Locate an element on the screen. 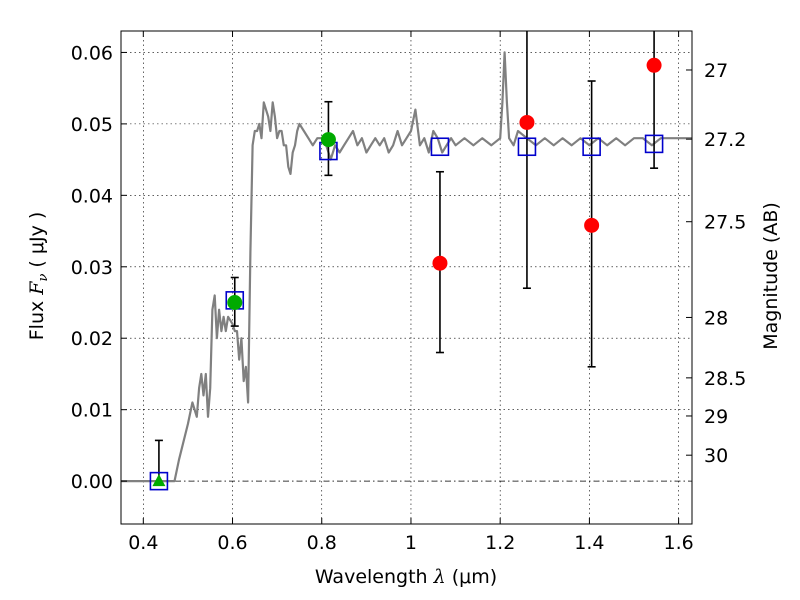  y-tick-label: 0.04 is located at coordinates (92, 196).